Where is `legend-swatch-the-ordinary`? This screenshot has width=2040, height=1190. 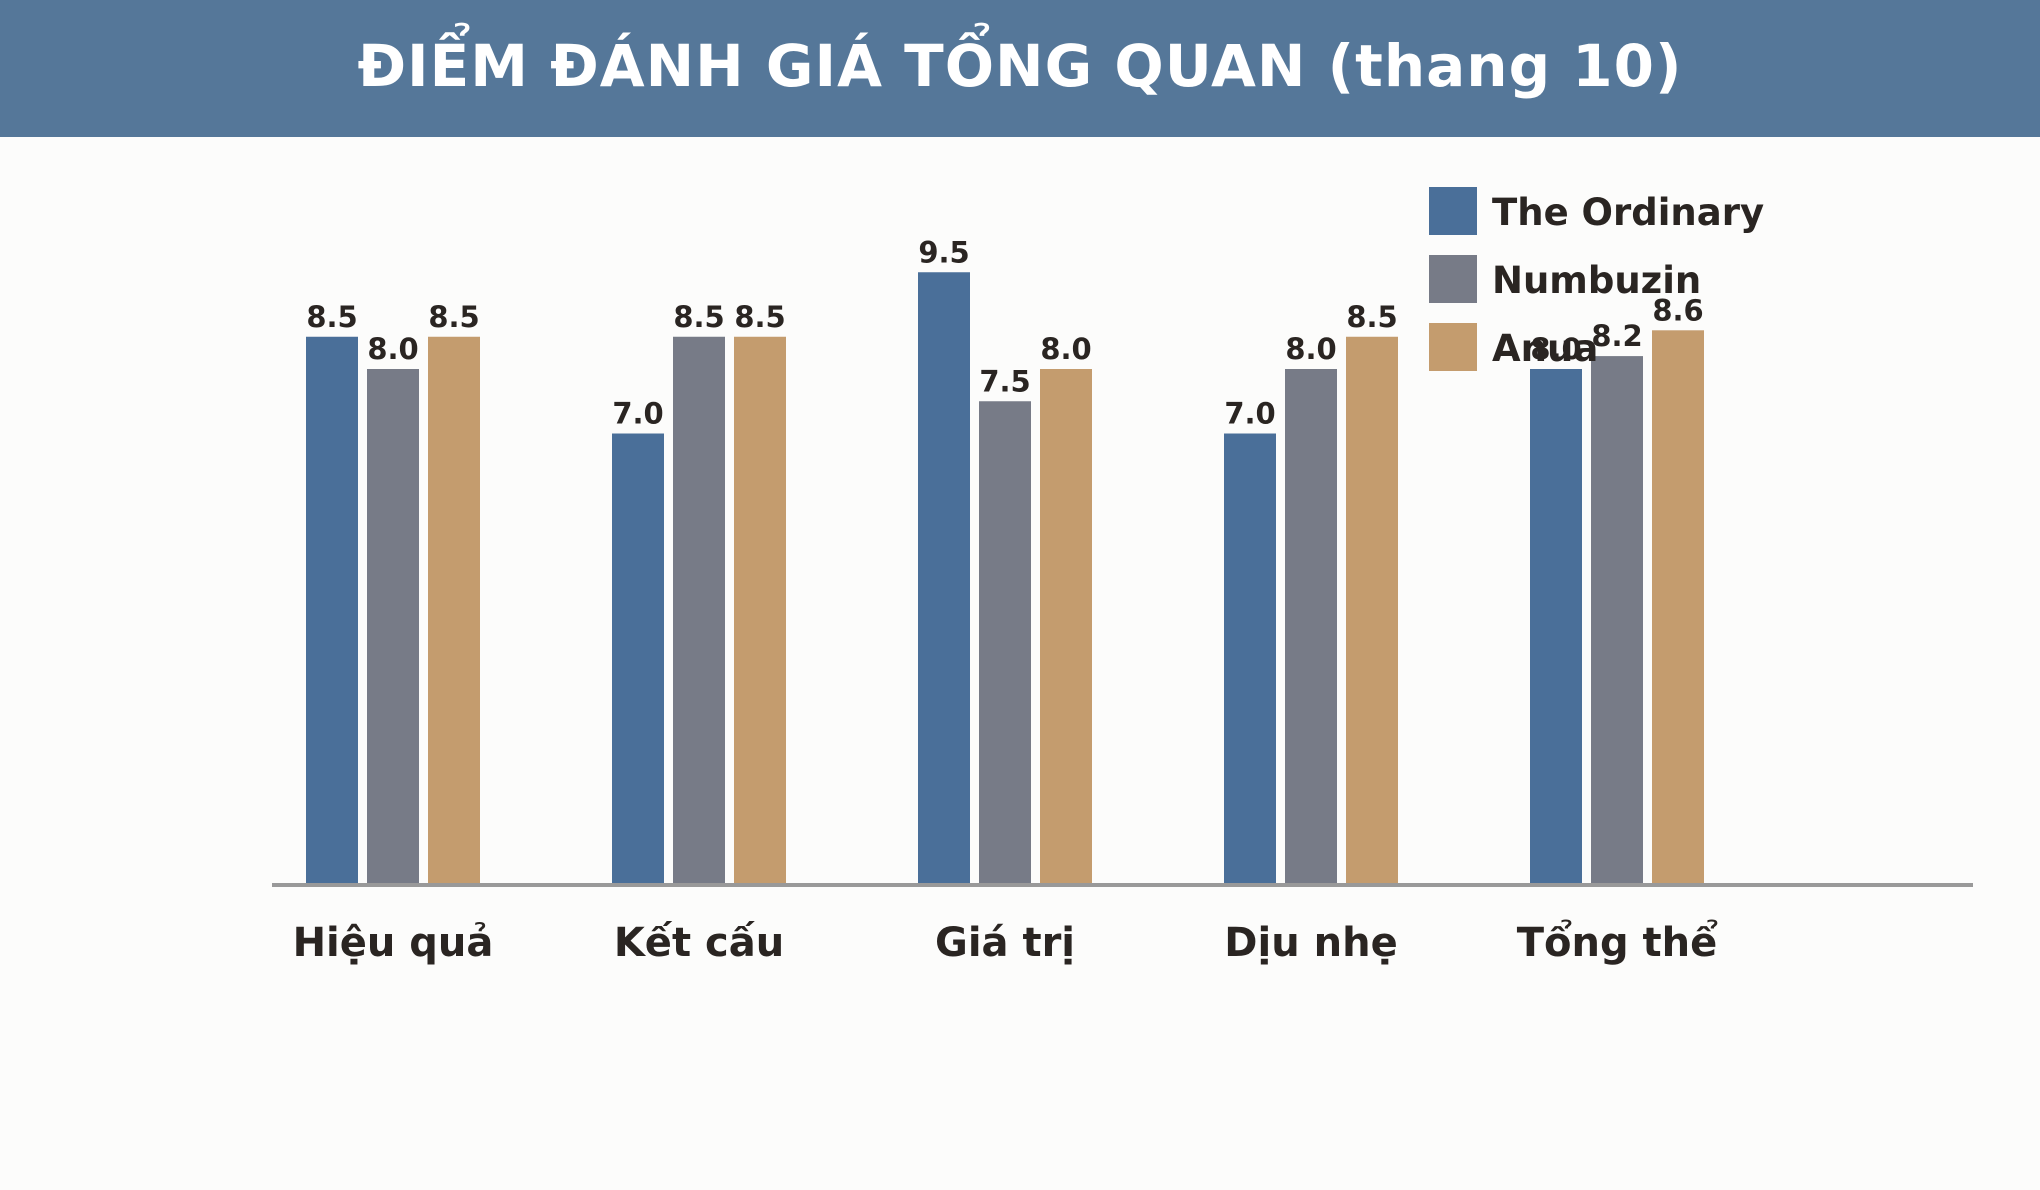
legend-swatch-the-ordinary is located at coordinates (1453, 211).